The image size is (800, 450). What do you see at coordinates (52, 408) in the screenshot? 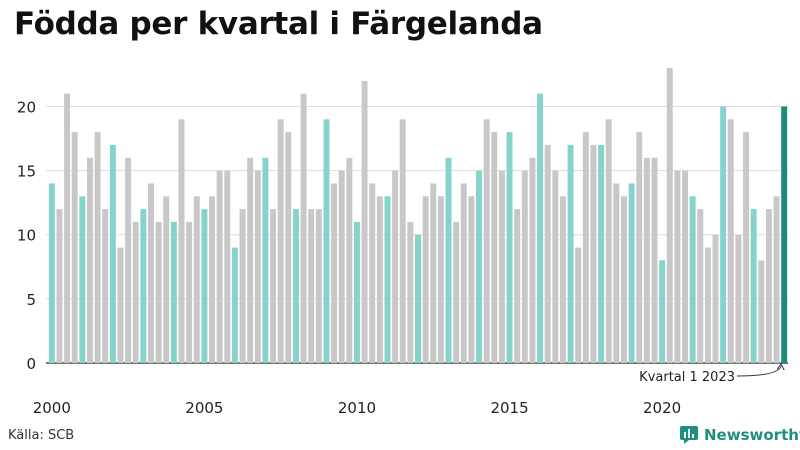
I see `x-tick-label: 2000` at bounding box center [52, 408].